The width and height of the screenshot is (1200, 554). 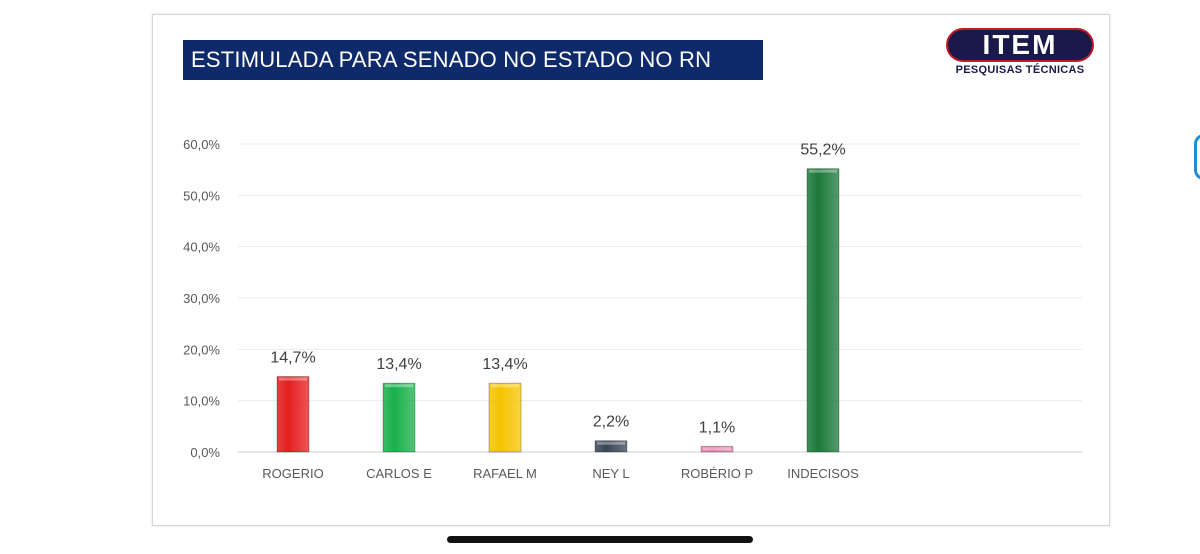 What do you see at coordinates (201, 144) in the screenshot?
I see `y-tick-label: 60,0%` at bounding box center [201, 144].